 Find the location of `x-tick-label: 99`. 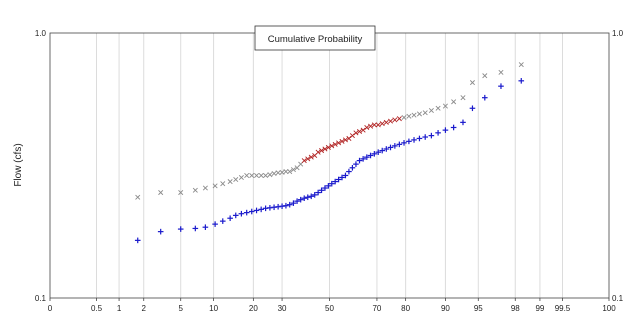

x-tick-label: 99 is located at coordinates (539, 308).